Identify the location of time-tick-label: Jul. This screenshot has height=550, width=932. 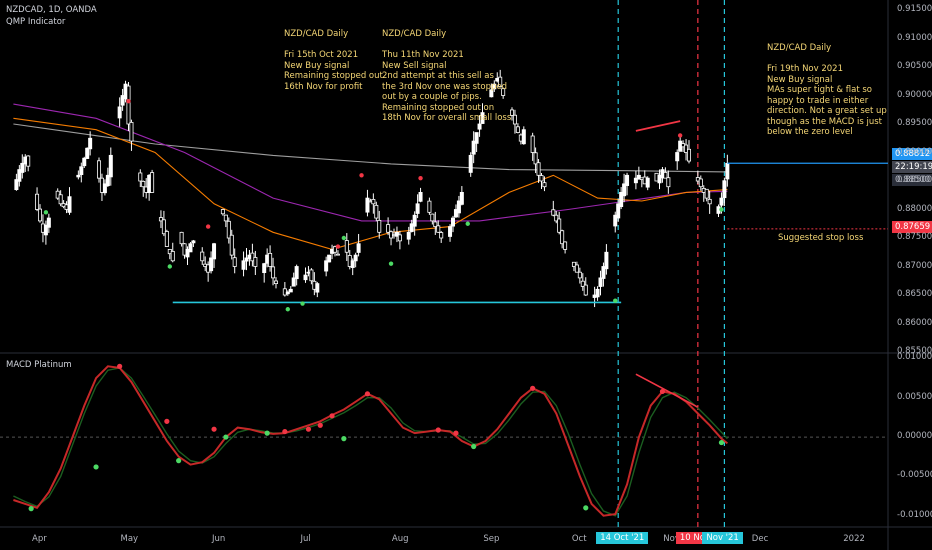
(305, 539).